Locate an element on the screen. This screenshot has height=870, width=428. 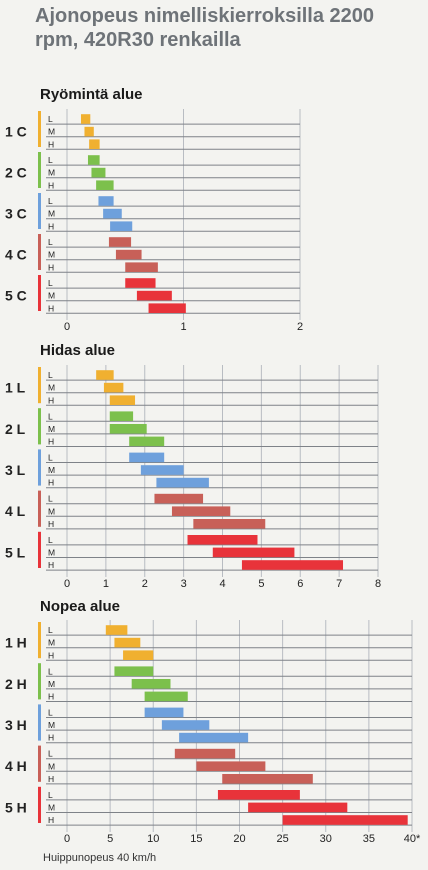
x-tick-label: 25 is located at coordinates (283, 839).